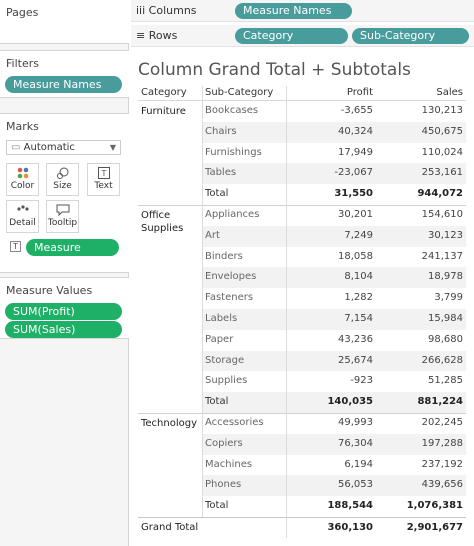 This screenshot has width=474, height=546. I want to click on category-cell: Furniture, so click(163, 111).